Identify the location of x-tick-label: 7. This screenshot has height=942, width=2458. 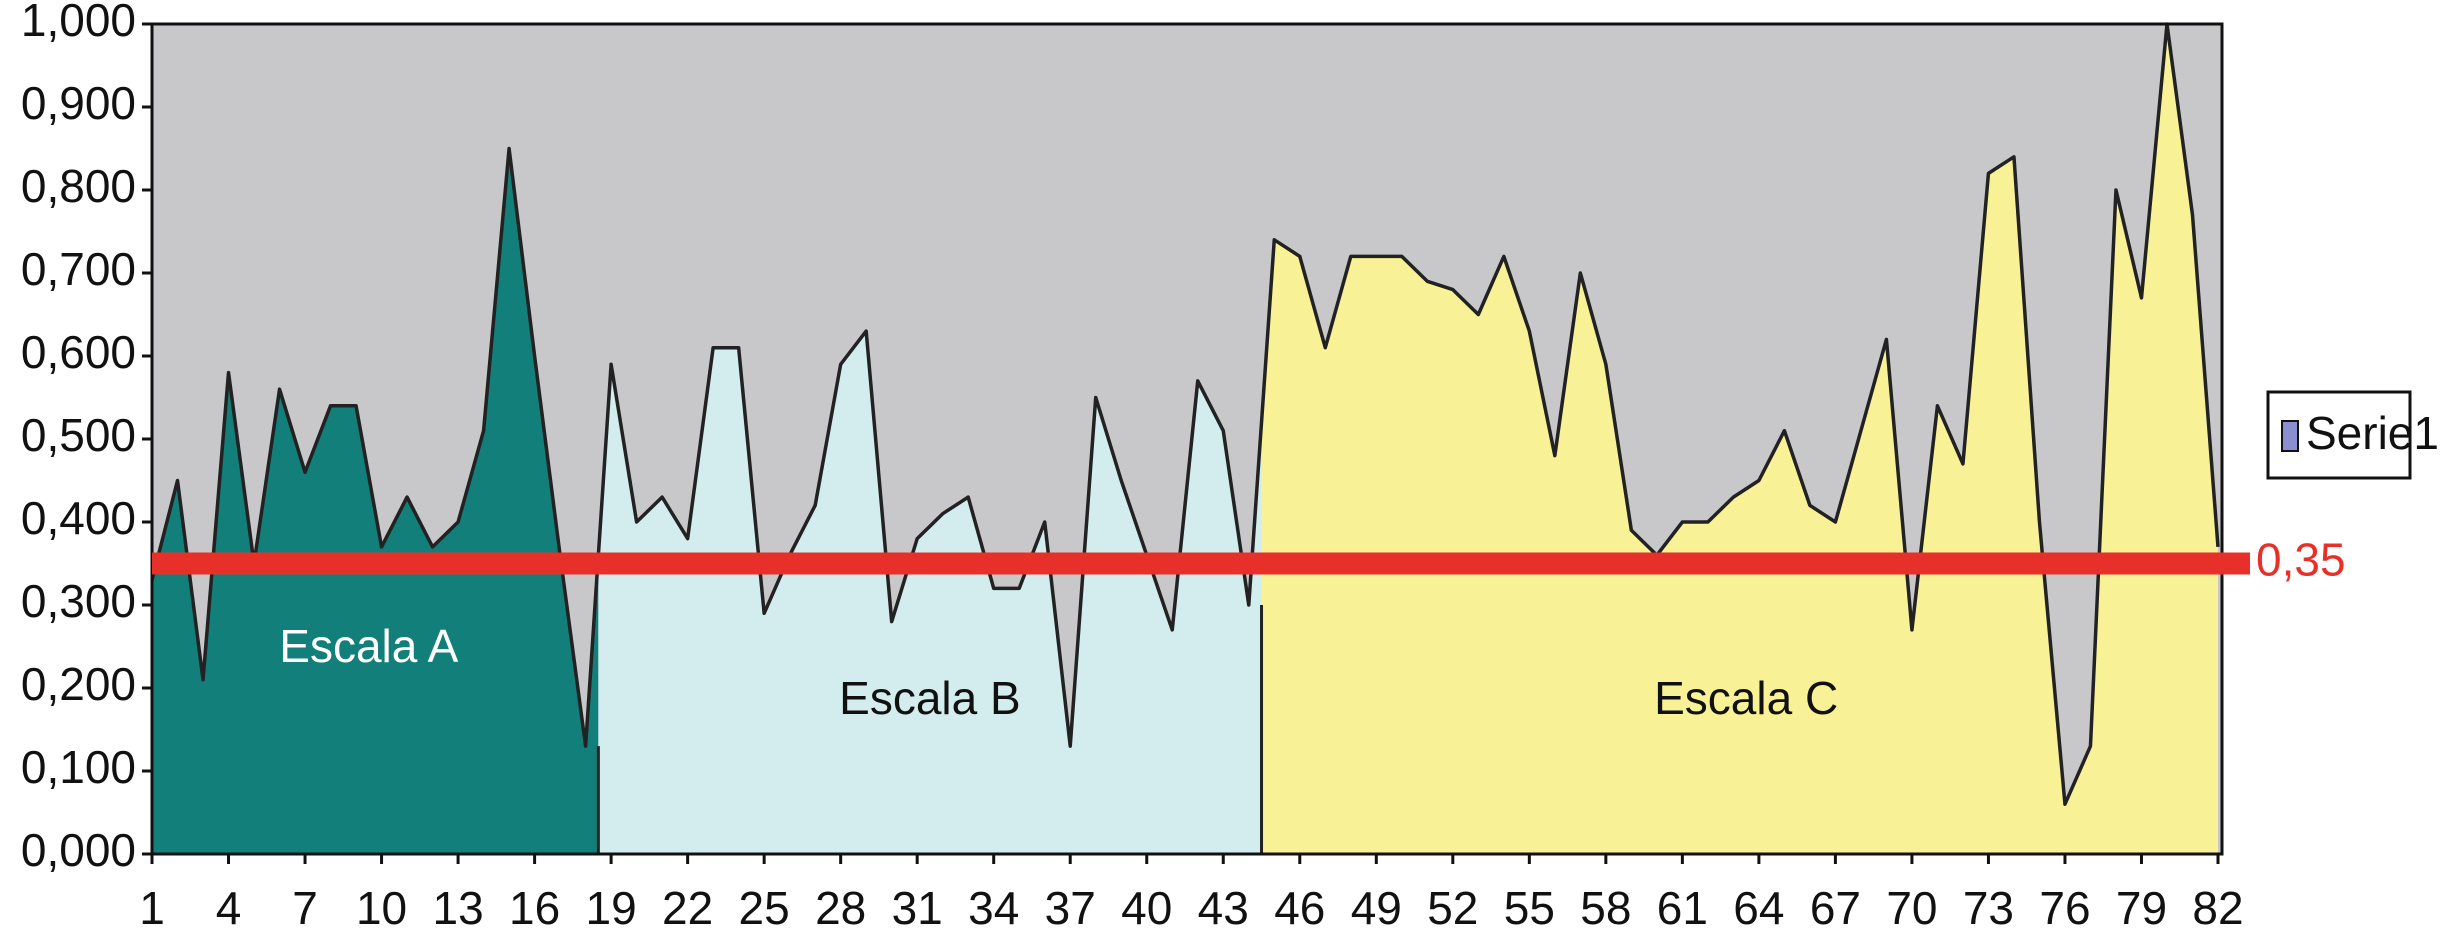
(305, 908).